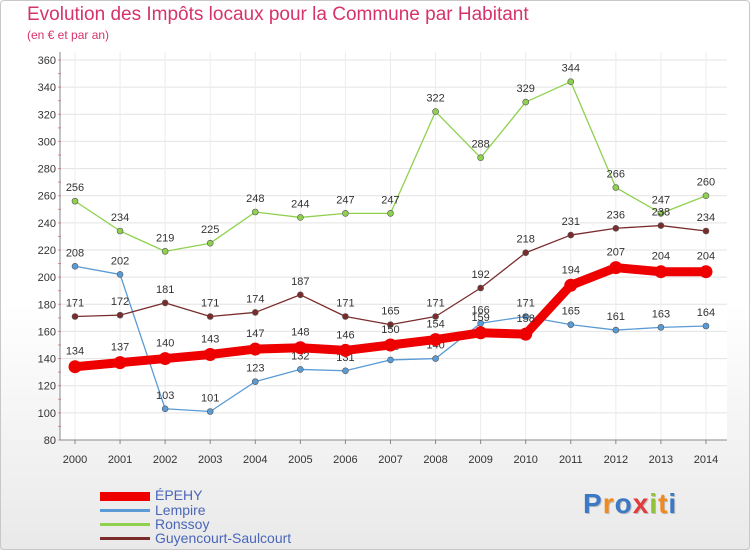 This screenshot has width=750, height=550. What do you see at coordinates (120, 261) in the screenshot?
I see `data-label-lempire: 202` at bounding box center [120, 261].